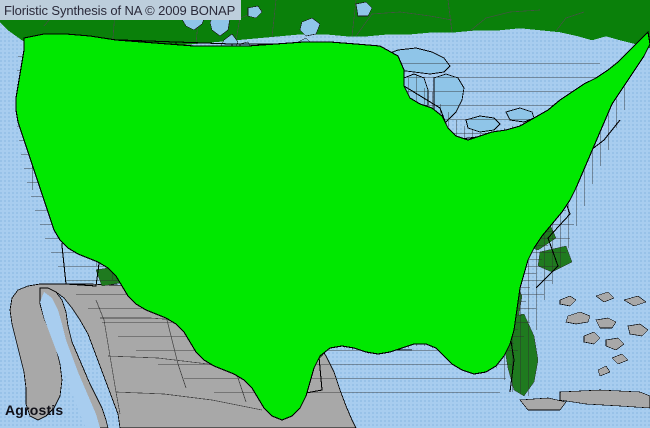 Image resolution: width=650 pixels, height=428 pixels. Describe the element at coordinates (121, 10) in the screenshot. I see `map-title-plate: Floristic Synthesis of NA © 2009 BONAP` at that location.